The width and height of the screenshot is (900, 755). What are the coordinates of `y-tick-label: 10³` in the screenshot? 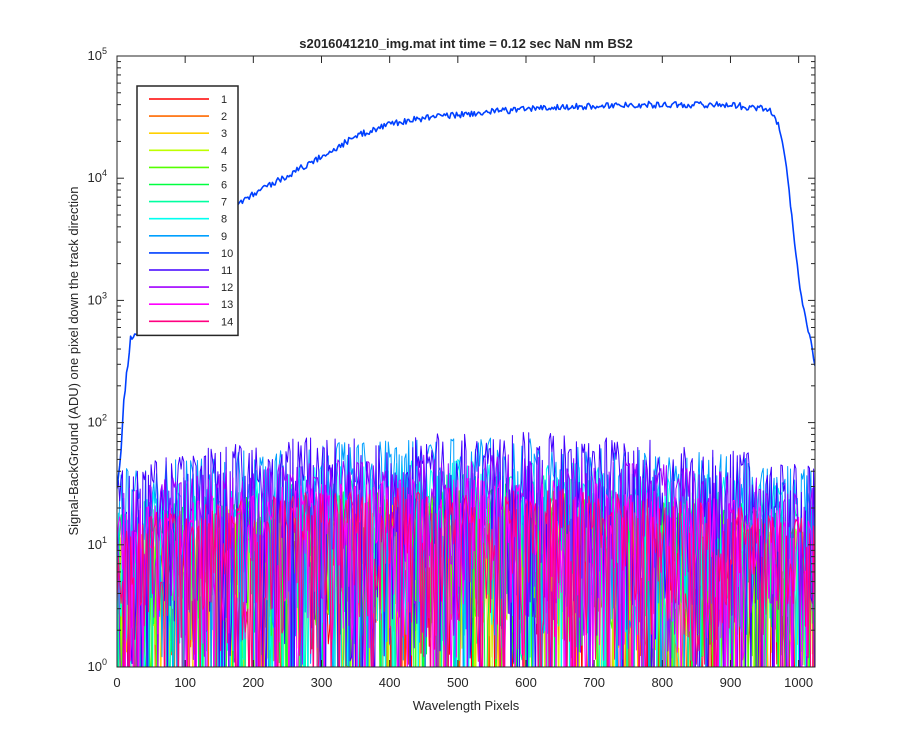 It's located at (97, 298).